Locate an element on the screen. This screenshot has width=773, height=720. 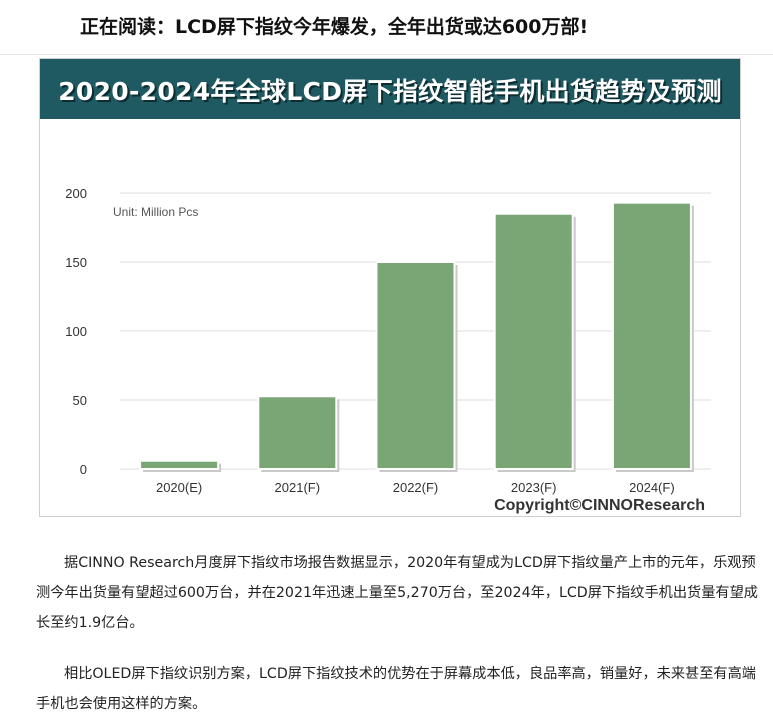
x-tick-label: 2021(F) is located at coordinates (298, 487).